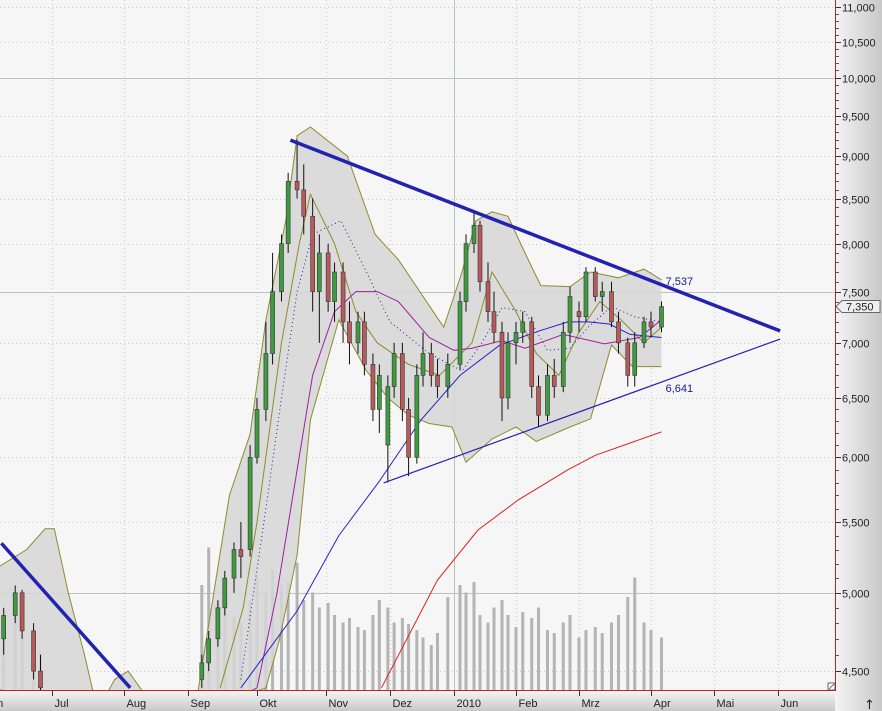  Describe the element at coordinates (726, 704) in the screenshot. I see `x-tick-label: Mai` at that location.